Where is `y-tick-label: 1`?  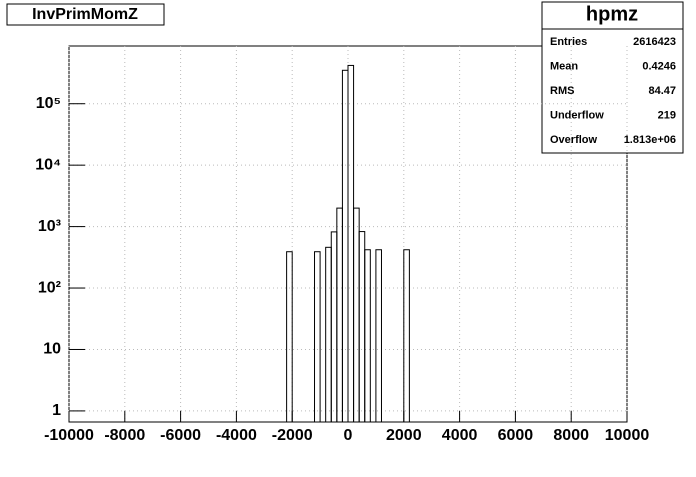
y-tick-label: 1 is located at coordinates (56, 410).